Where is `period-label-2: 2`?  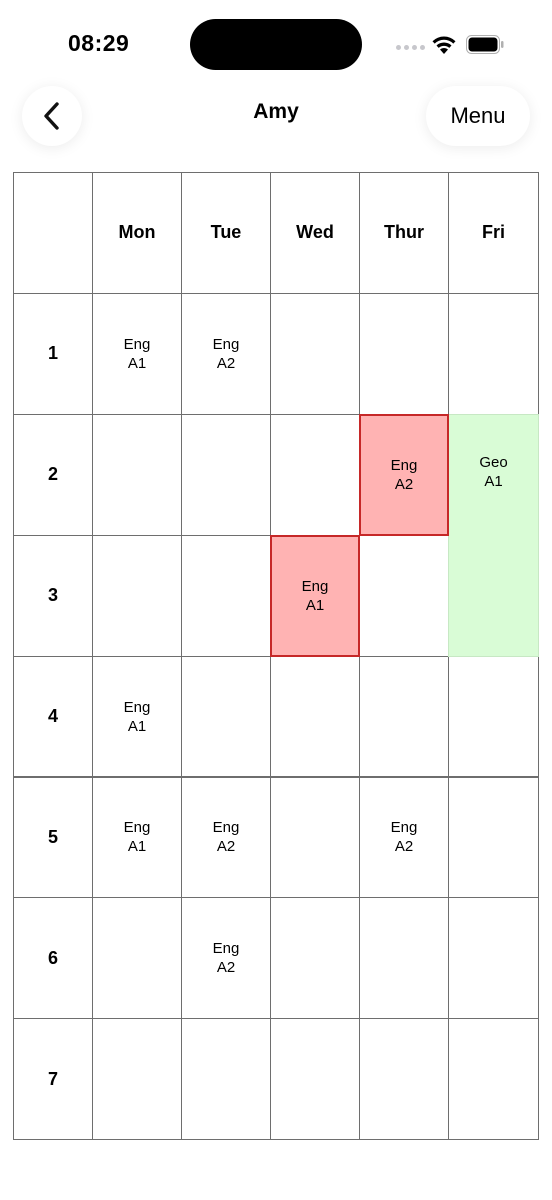
period-label-2: 2 is located at coordinates (53, 474).